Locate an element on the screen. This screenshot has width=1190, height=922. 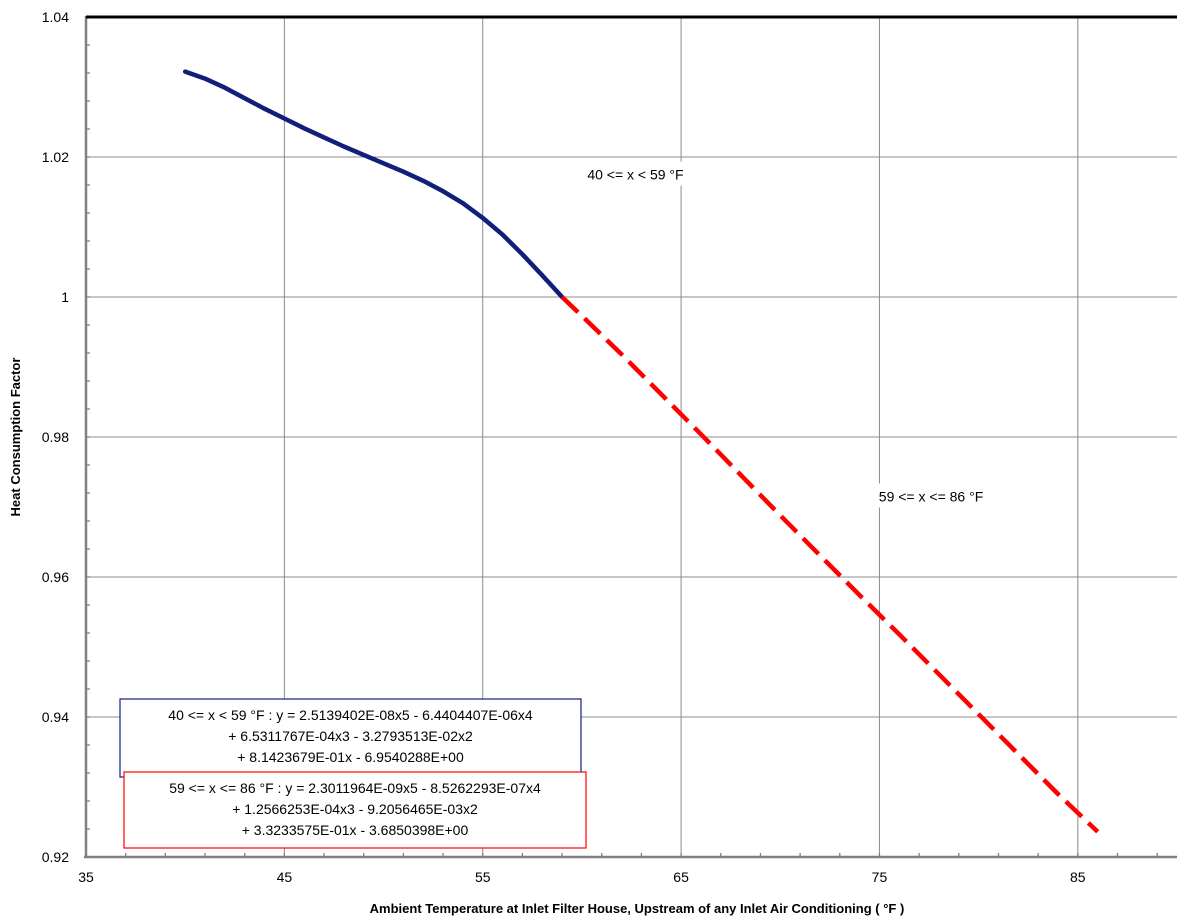
y-tick-label: 1 is located at coordinates (65, 297).